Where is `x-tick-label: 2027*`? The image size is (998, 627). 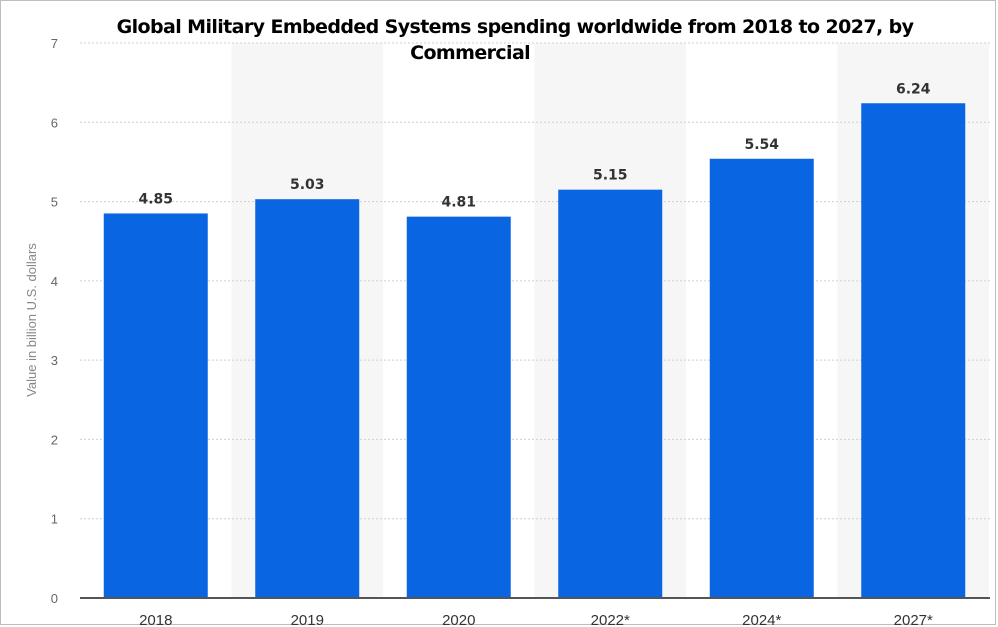 x-tick-label: 2027* is located at coordinates (913, 619).